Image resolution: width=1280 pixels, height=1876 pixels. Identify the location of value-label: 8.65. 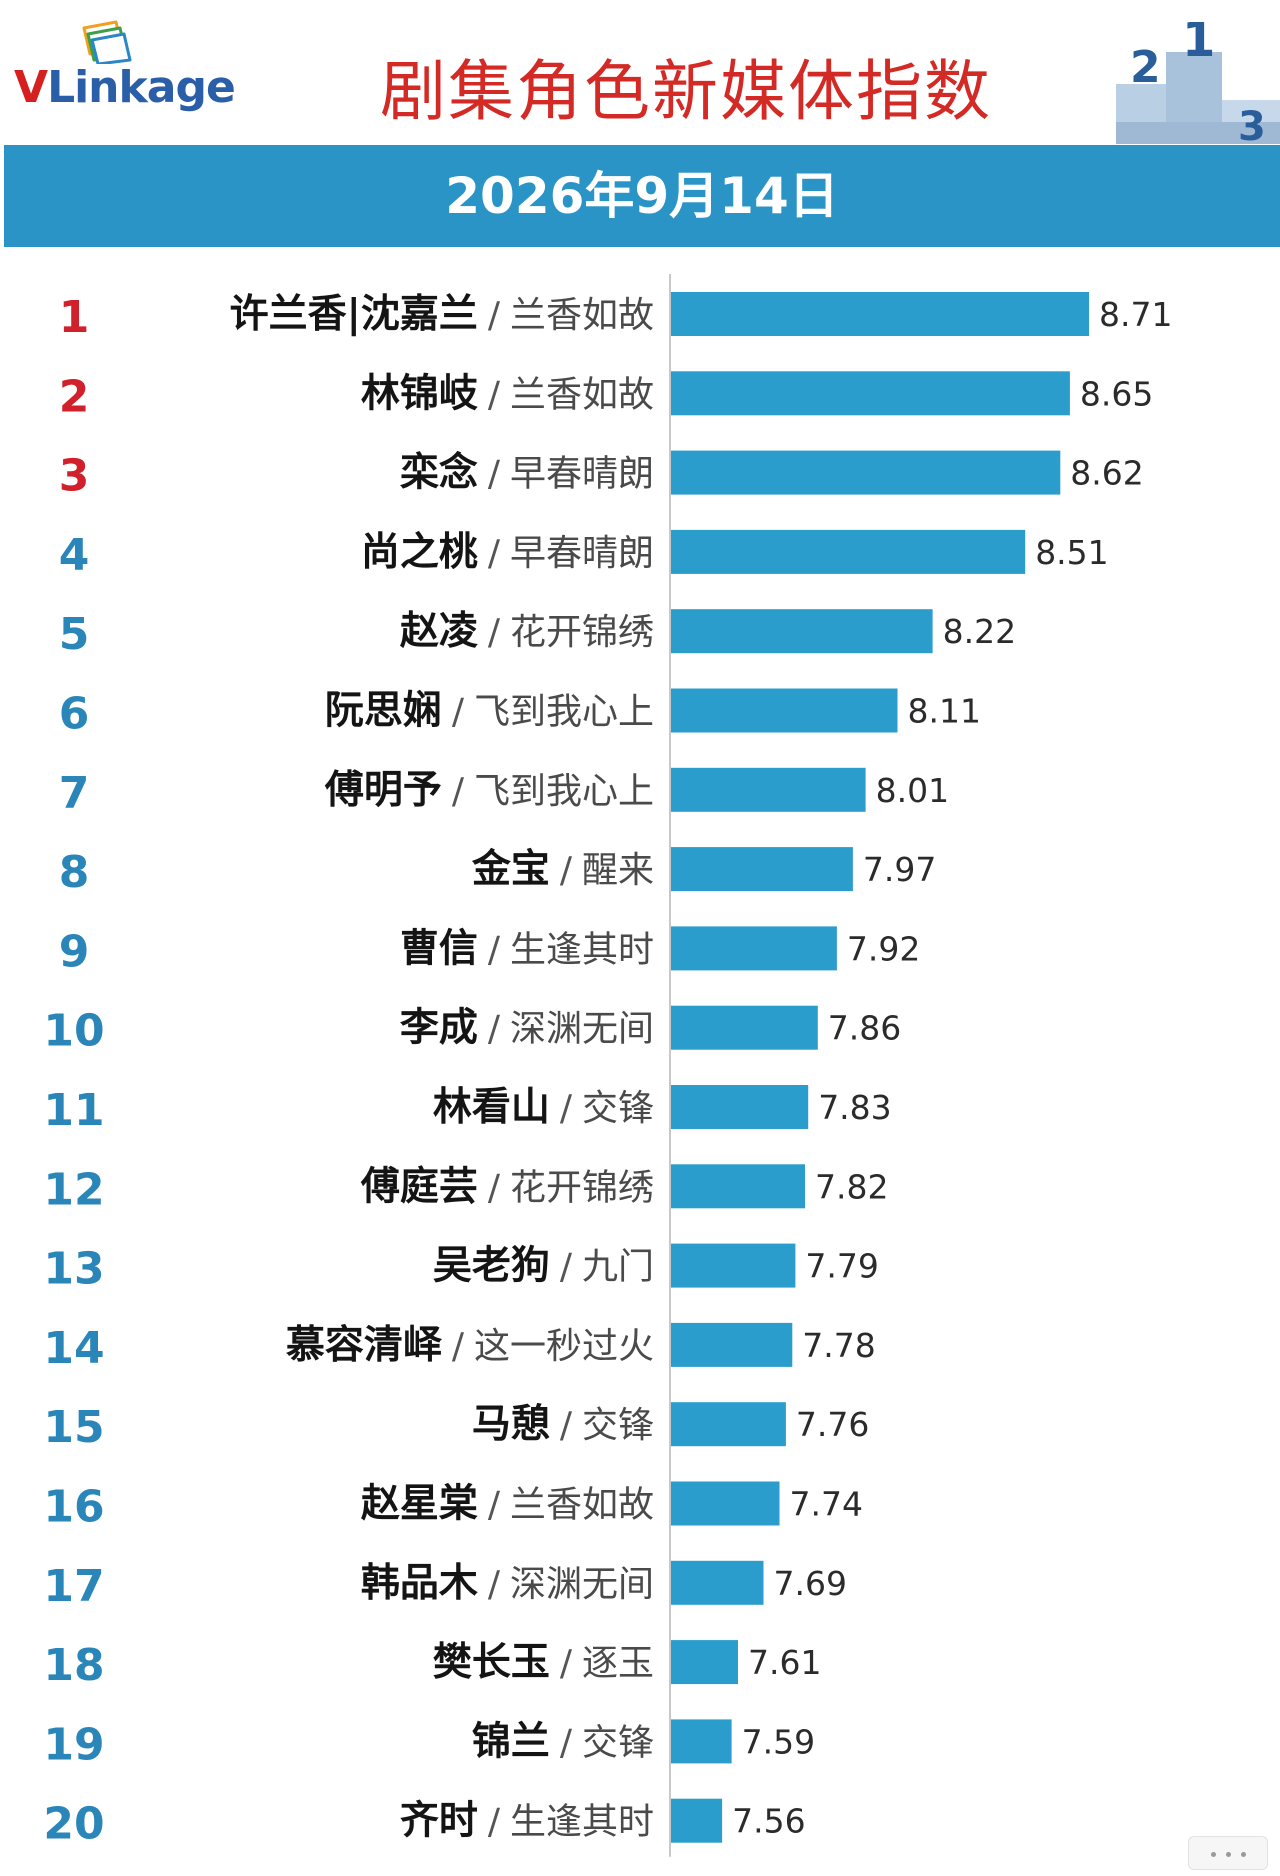
(1116, 393).